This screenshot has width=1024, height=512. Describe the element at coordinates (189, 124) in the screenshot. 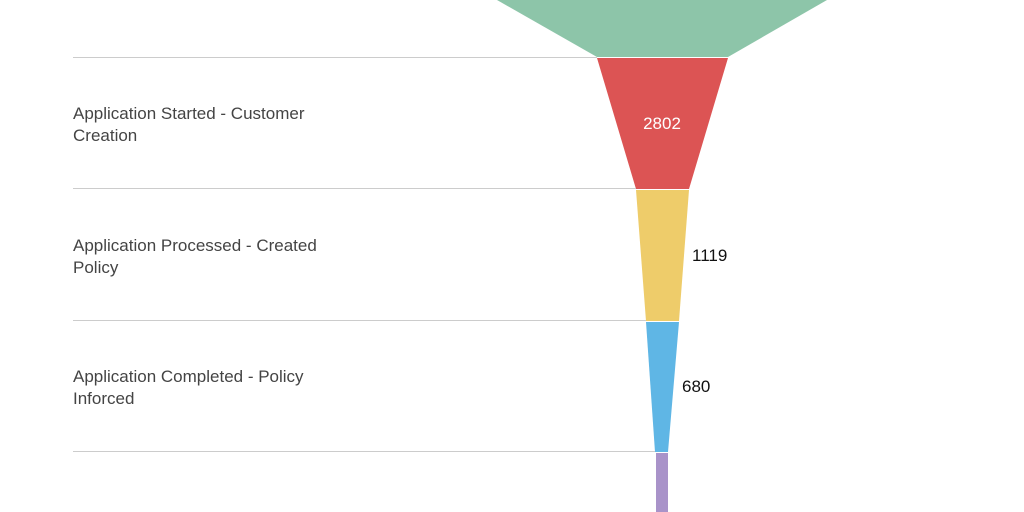

I see `stage-label-application-started: Application Started - Customer Creation` at that location.